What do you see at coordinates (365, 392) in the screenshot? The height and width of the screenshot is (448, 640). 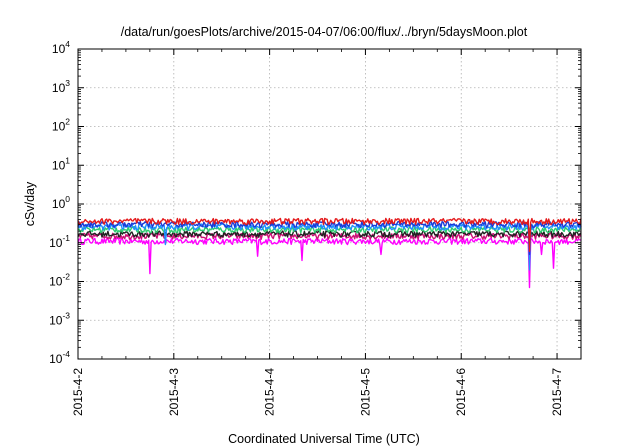 I see `x-tick-label: 2015-4-5` at bounding box center [365, 392].